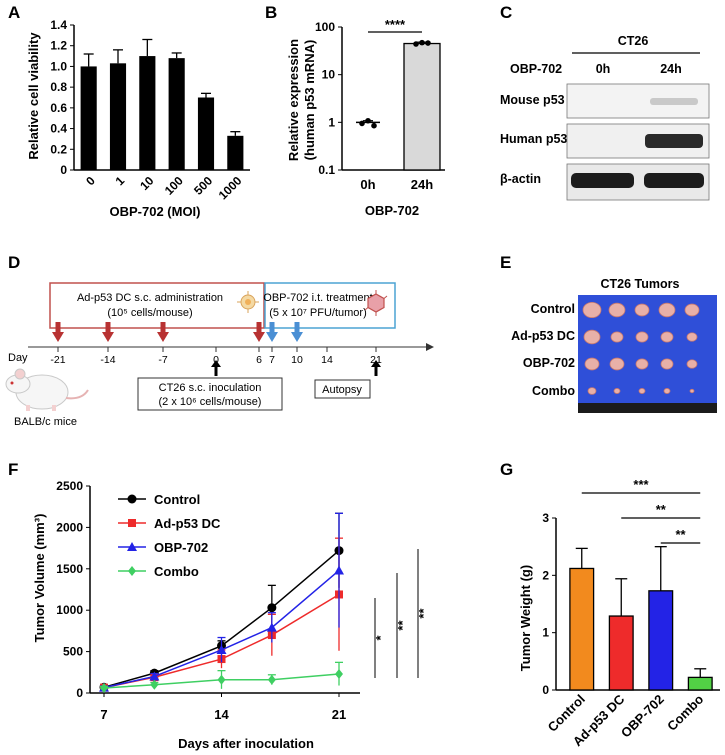  I want to click on panel-a-y-tick-label: 0.6, so click(58, 108).